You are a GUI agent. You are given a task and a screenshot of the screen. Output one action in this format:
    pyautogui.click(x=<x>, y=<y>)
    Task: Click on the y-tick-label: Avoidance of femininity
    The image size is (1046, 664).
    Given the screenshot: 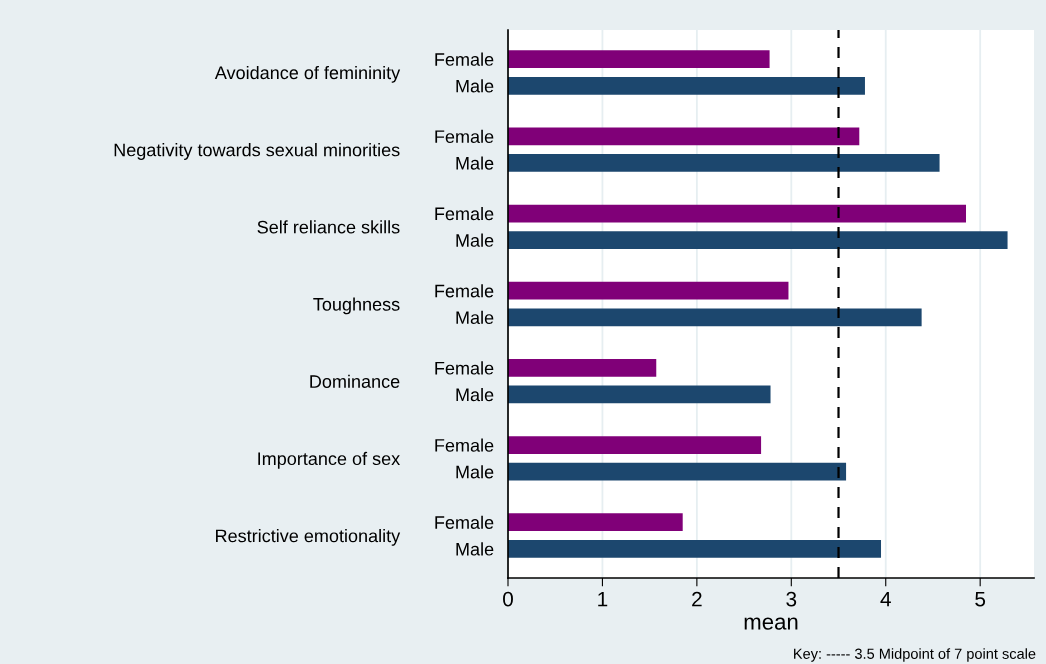 What is the action you would take?
    pyautogui.click(x=307, y=74)
    